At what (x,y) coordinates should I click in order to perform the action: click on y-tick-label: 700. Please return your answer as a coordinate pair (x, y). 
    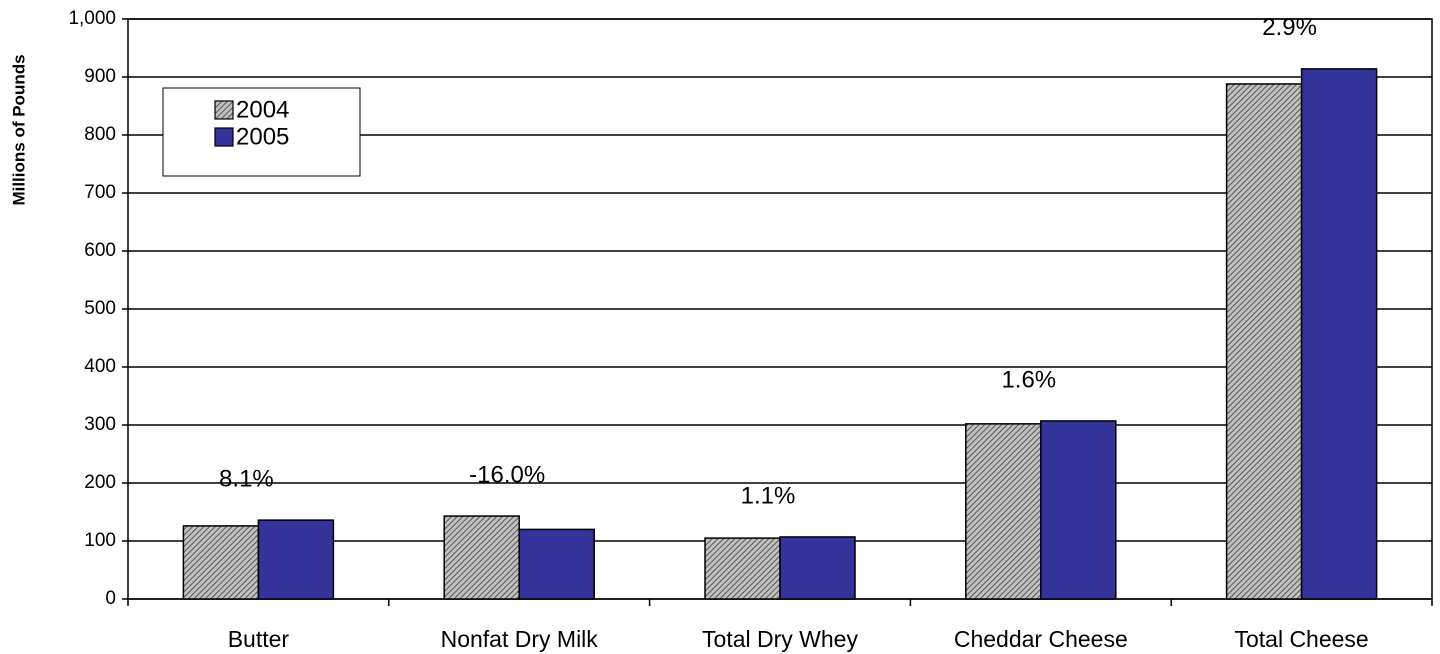
    Looking at the image, I should click on (100, 192).